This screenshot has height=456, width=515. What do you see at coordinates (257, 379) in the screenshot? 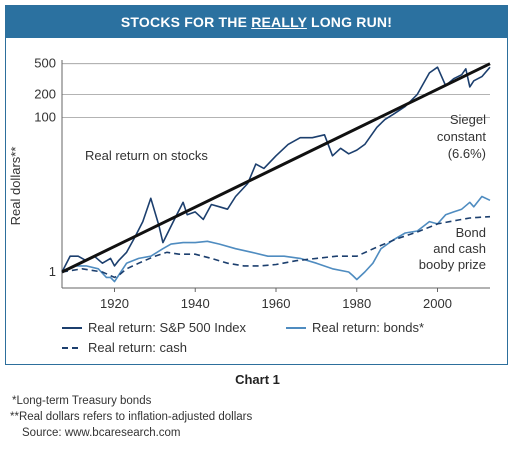
I see `chart-caption: Chart 1` at bounding box center [257, 379].